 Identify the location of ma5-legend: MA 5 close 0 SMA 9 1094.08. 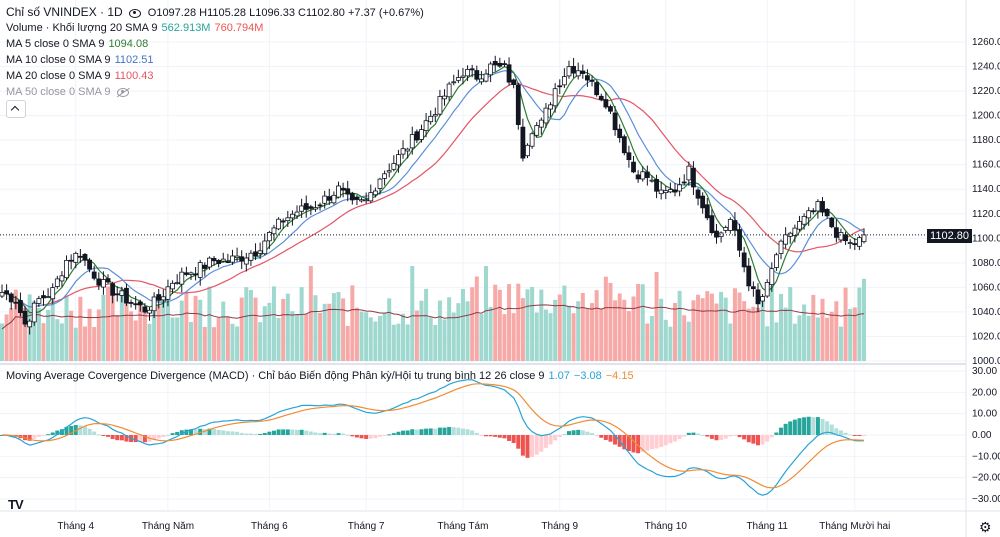
(79, 44).